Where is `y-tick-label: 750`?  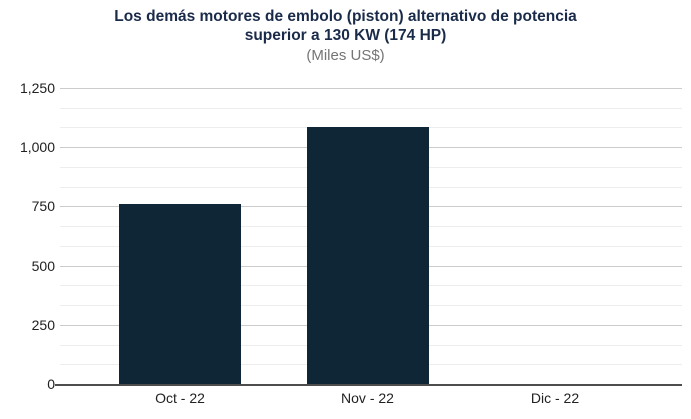 y-tick-label: 750 is located at coordinates (43, 206).